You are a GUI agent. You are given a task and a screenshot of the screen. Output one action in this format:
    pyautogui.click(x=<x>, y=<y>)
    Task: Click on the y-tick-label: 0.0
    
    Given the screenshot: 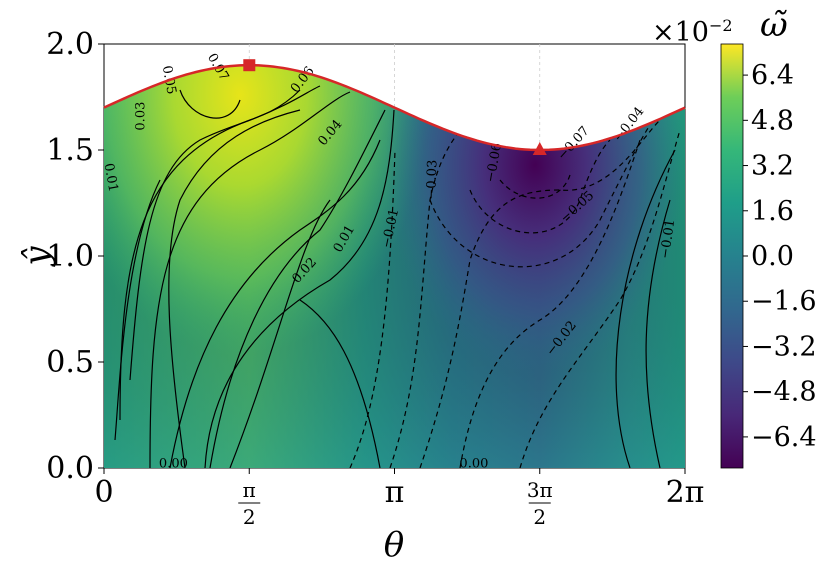 What is the action you would take?
    pyautogui.click(x=70, y=468)
    